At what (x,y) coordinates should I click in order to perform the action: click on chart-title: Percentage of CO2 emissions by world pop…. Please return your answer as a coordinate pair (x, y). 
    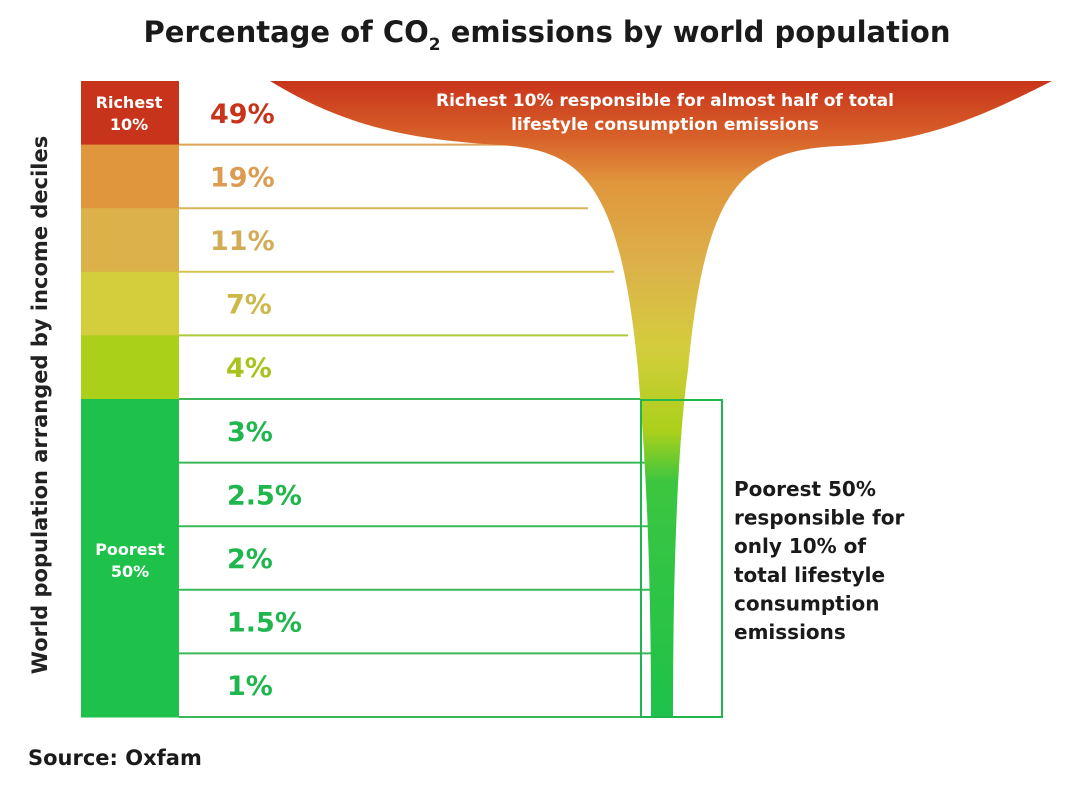
    Looking at the image, I should click on (547, 35).